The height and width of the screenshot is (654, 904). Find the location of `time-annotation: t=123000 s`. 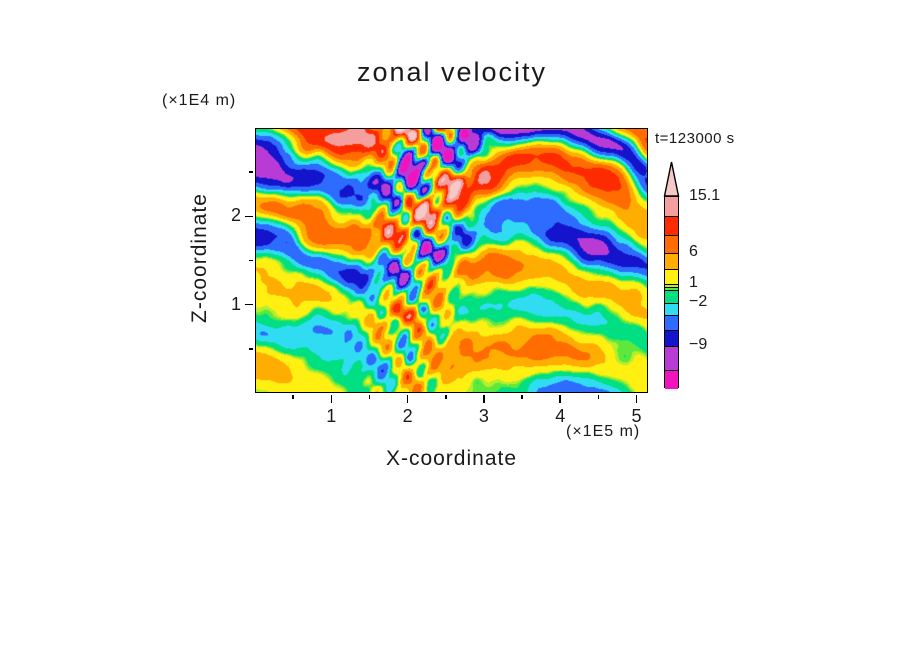

time-annotation: t=123000 s is located at coordinates (695, 138).